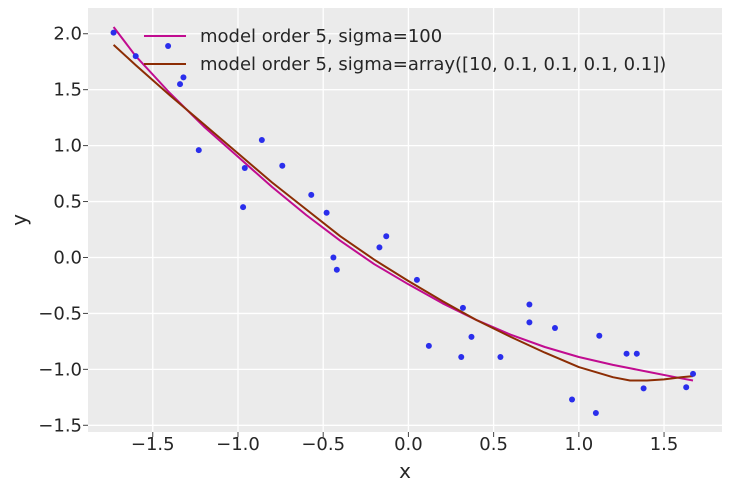 This screenshot has width=731, height=491. Describe the element at coordinates (67, 146) in the screenshot. I see `y-tick-label: 1.0` at that location.